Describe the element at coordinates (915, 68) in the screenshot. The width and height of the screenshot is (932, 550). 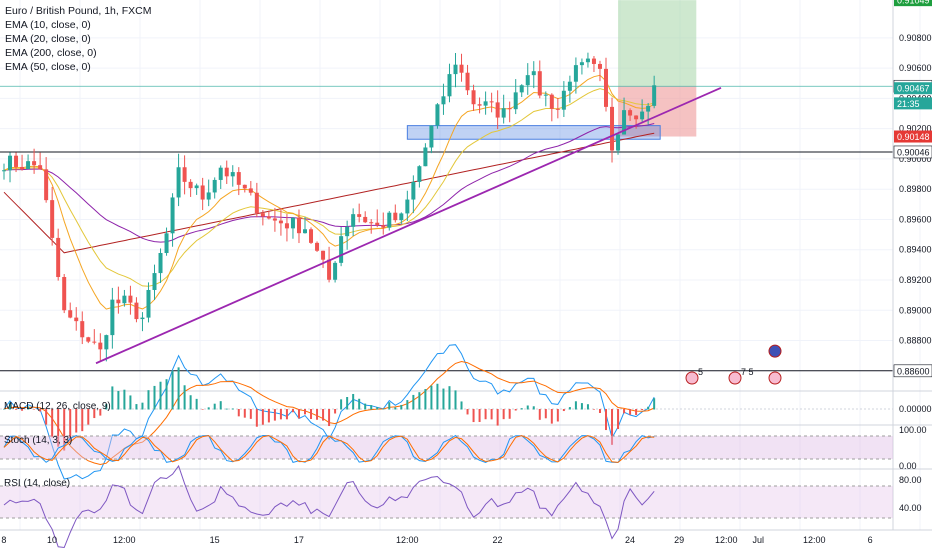
I see `price-tick: 0.90600` at that location.